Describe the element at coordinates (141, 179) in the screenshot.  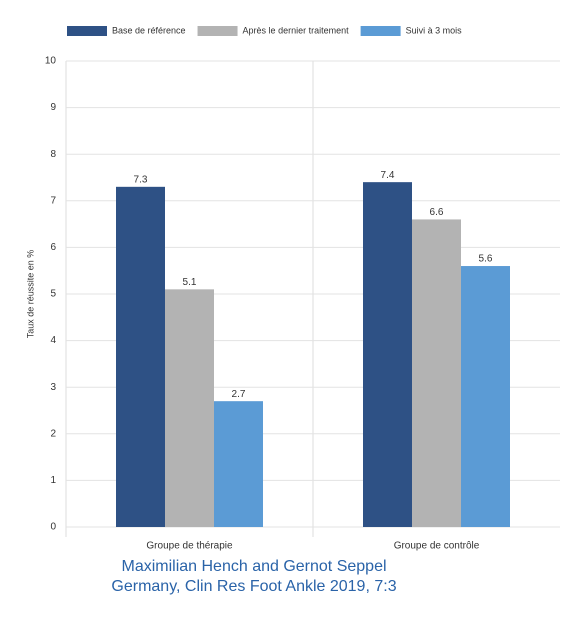
I see `value-label: 7.3` at that location.